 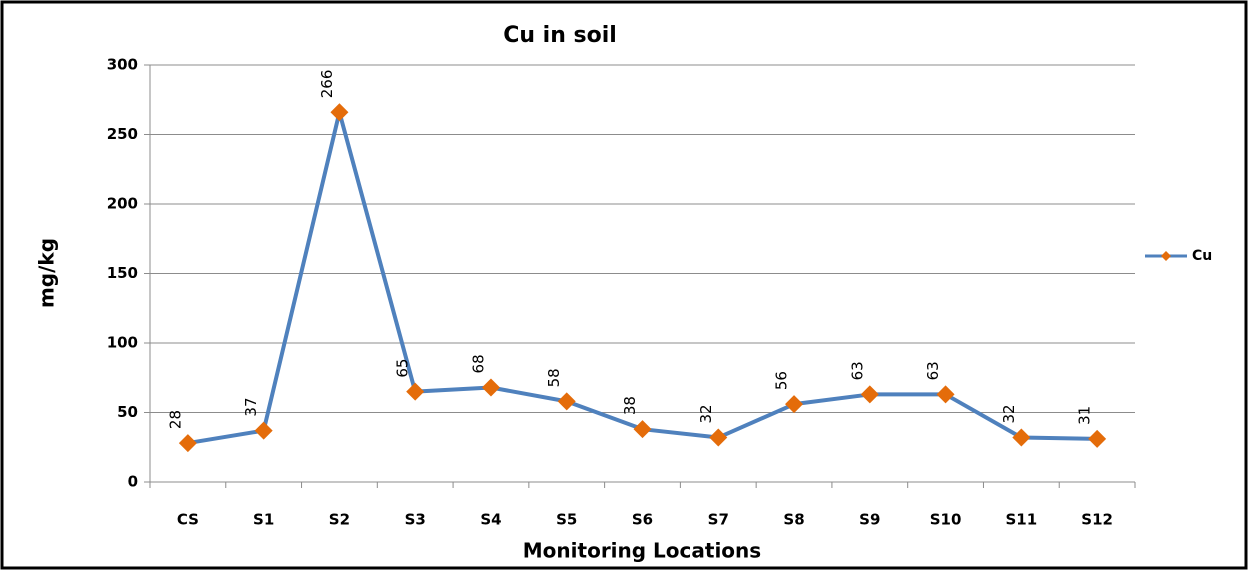 I want to click on data-label: 58, so click(x=554, y=377).